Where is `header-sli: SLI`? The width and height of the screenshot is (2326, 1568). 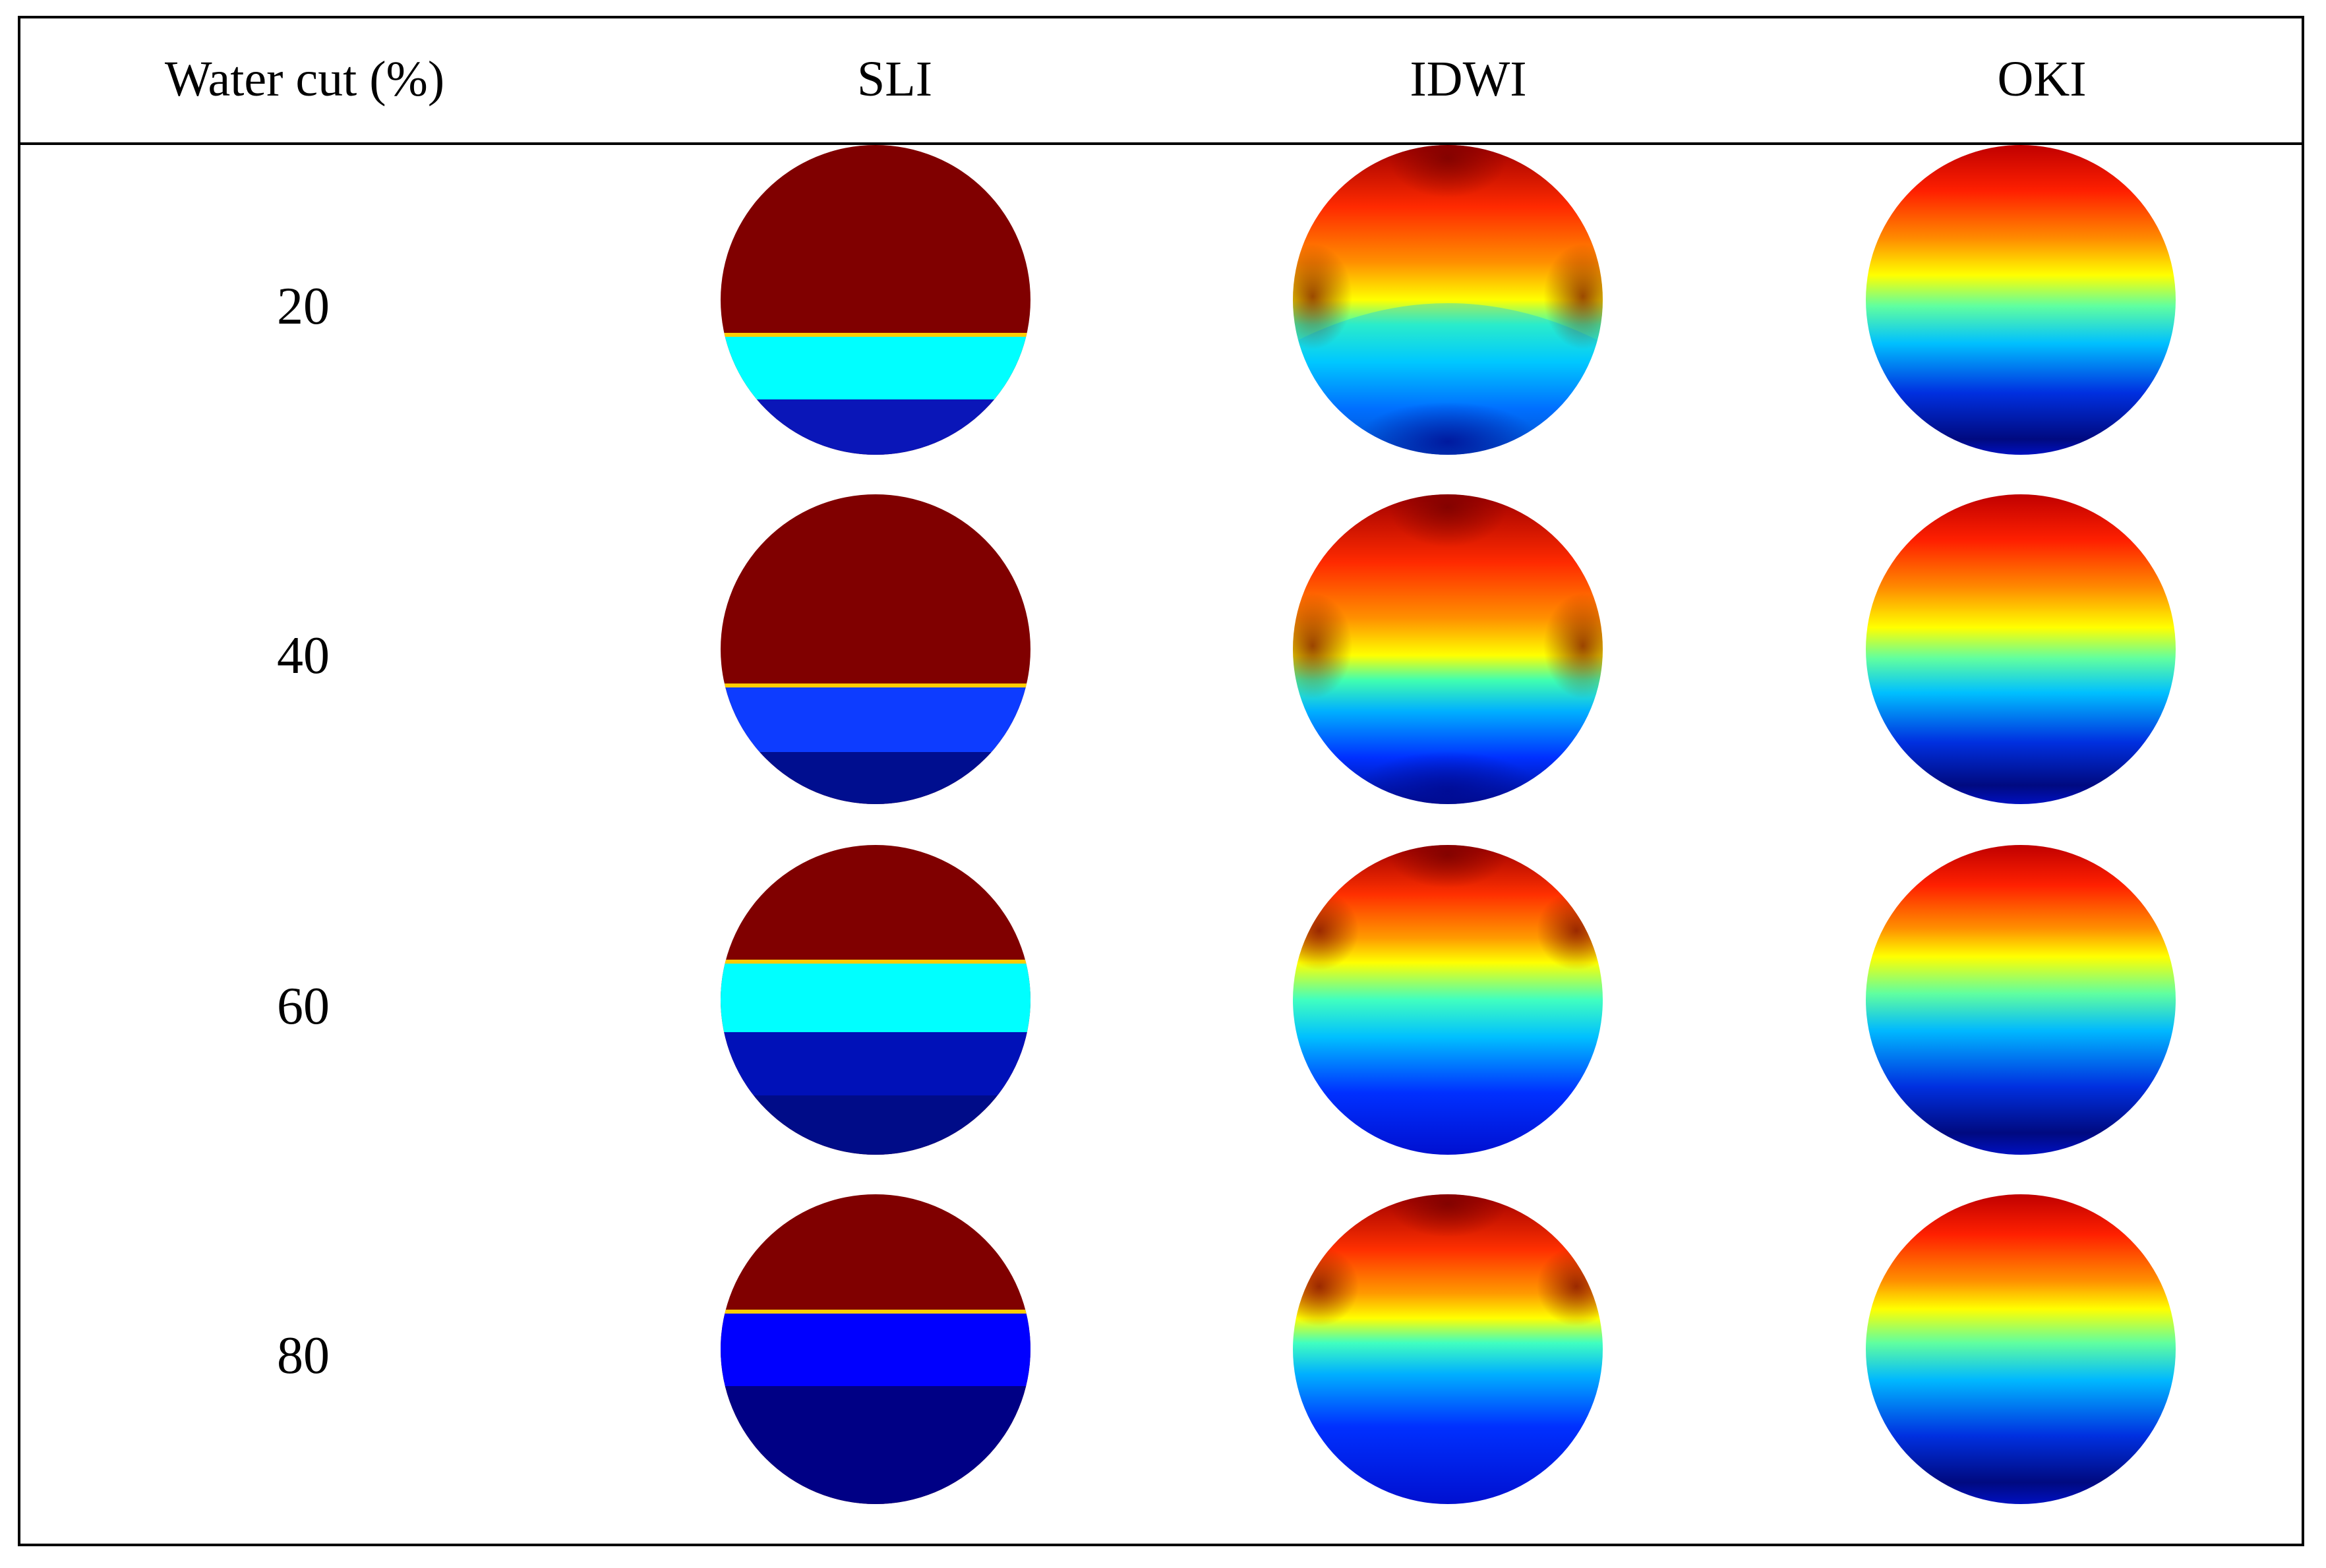
header-sli: SLI is located at coordinates (894, 79).